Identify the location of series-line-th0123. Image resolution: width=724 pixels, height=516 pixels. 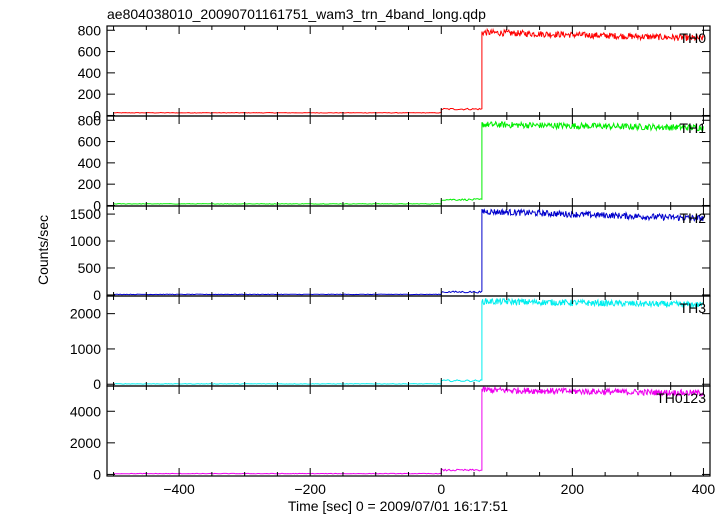
(408, 430).